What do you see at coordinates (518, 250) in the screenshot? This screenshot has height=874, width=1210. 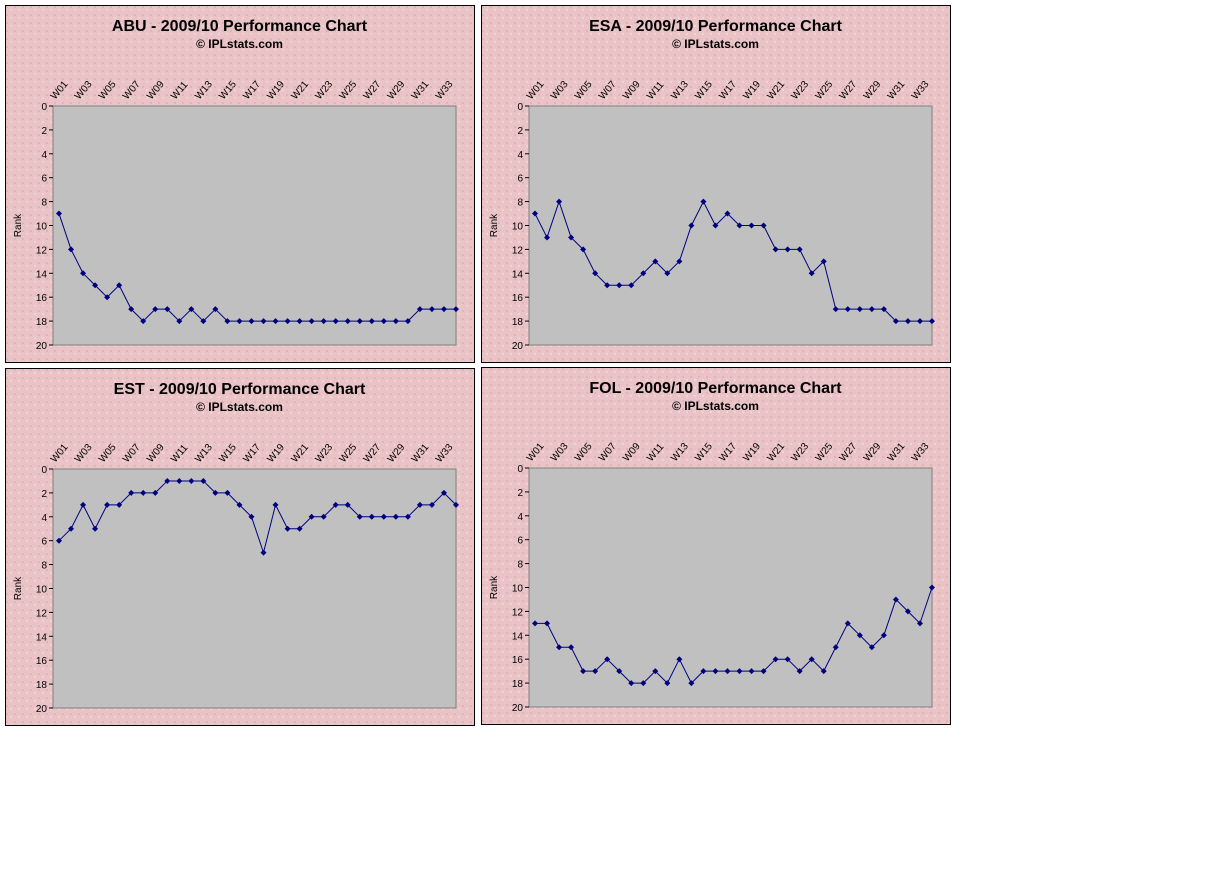 I see `y-tick-label: 12` at bounding box center [518, 250].